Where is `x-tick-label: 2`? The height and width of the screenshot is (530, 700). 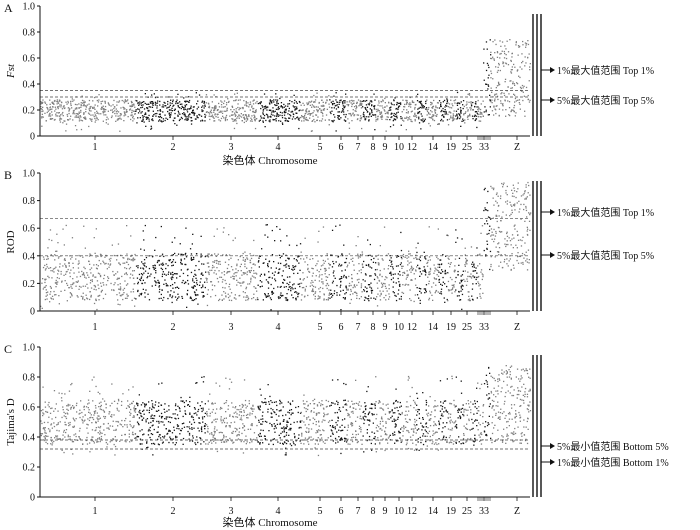
x-tick-label: 2 is located at coordinates (173, 147).